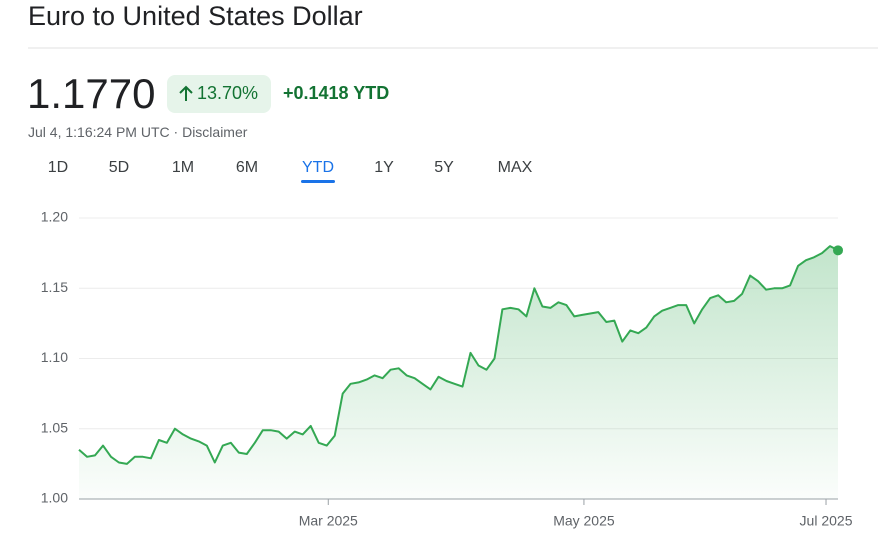 Image resolution: width=878 pixels, height=545 pixels. What do you see at coordinates (54, 427) in the screenshot?
I see `y-tick-label: 1.05` at bounding box center [54, 427].